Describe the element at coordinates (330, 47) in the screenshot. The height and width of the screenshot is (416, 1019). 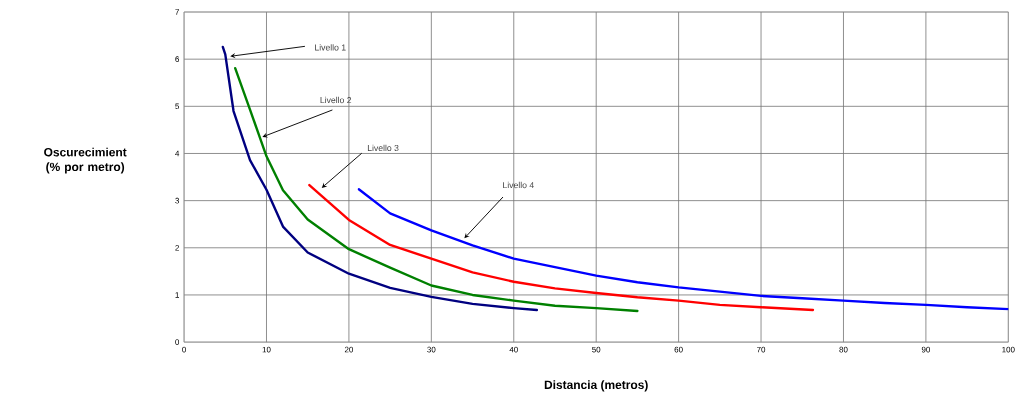
I see `annotation: Livello 1` at that location.